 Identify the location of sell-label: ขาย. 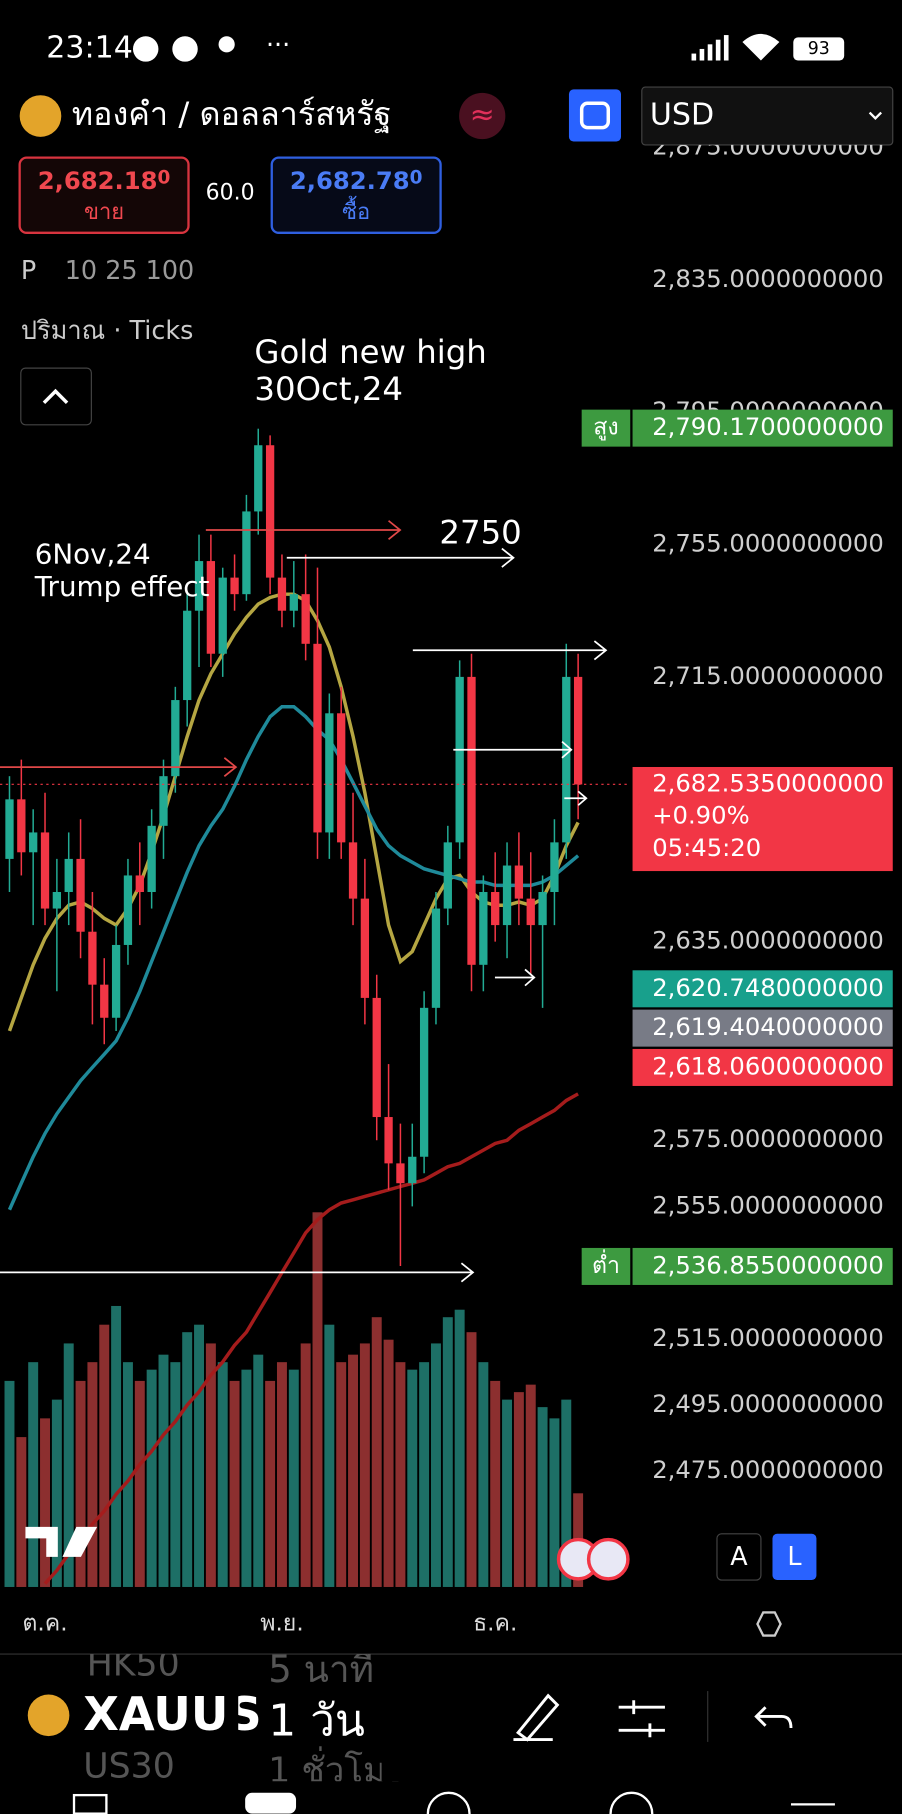
(104, 212).